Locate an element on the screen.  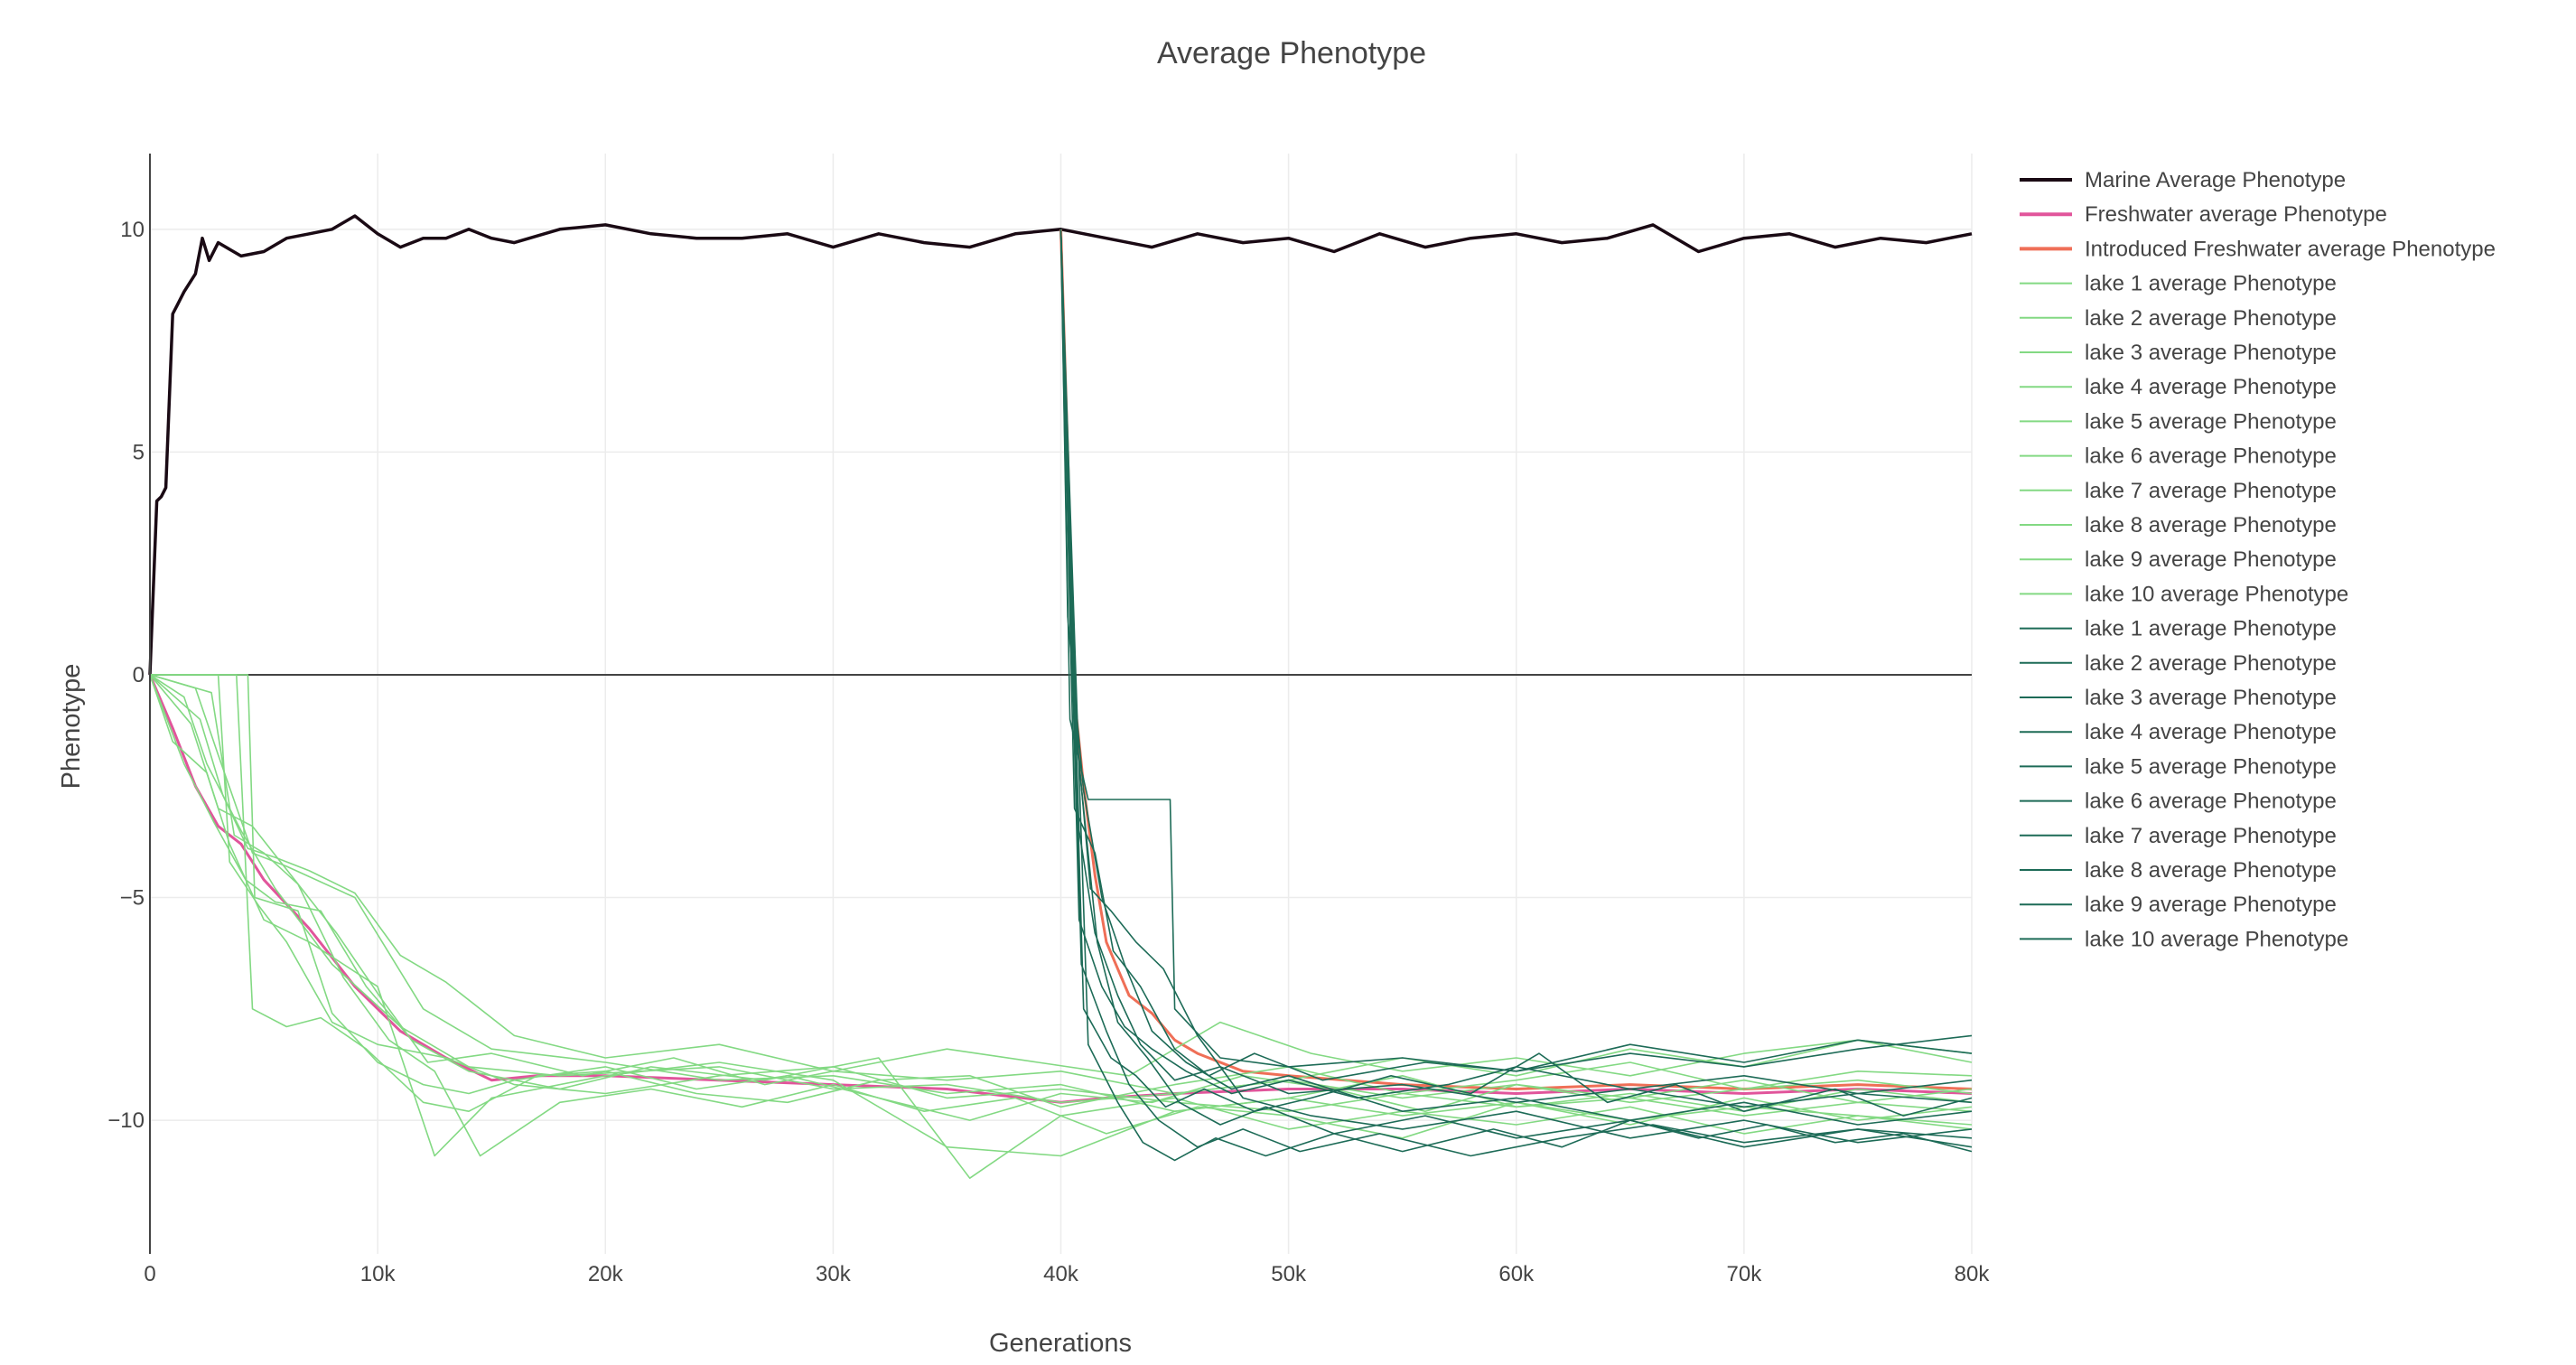
x-tick-label: 0 is located at coordinates (149, 1274).